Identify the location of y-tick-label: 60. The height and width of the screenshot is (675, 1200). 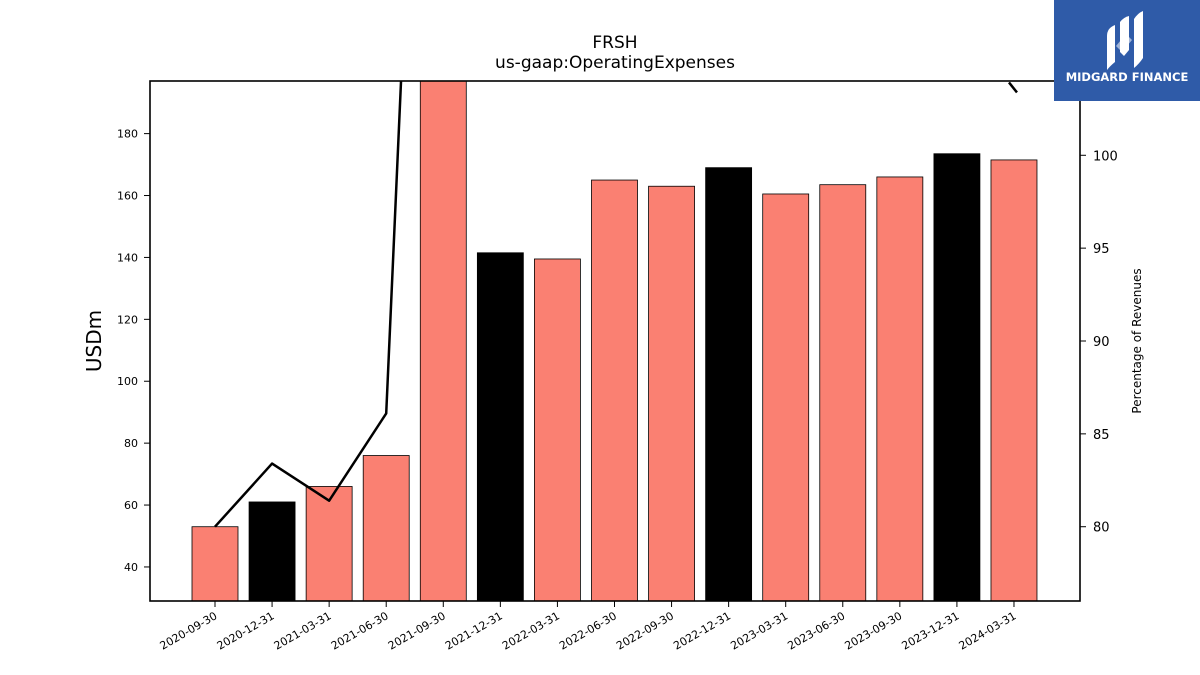
(131, 505).